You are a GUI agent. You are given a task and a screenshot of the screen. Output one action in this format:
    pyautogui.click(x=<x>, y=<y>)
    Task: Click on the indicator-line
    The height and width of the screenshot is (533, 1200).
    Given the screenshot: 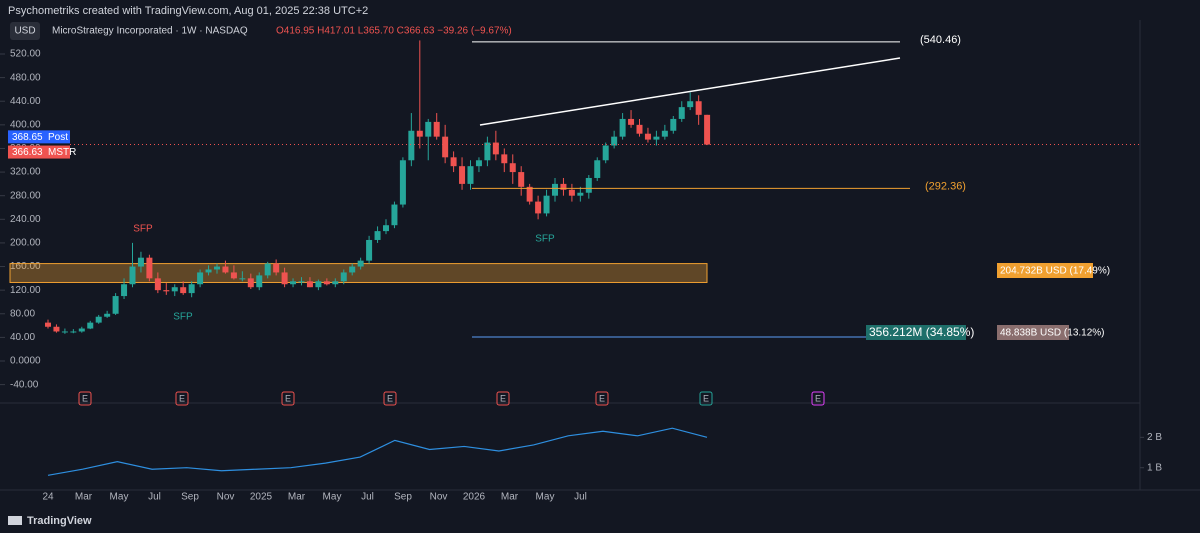 What is the action you would take?
    pyautogui.click(x=377, y=451)
    